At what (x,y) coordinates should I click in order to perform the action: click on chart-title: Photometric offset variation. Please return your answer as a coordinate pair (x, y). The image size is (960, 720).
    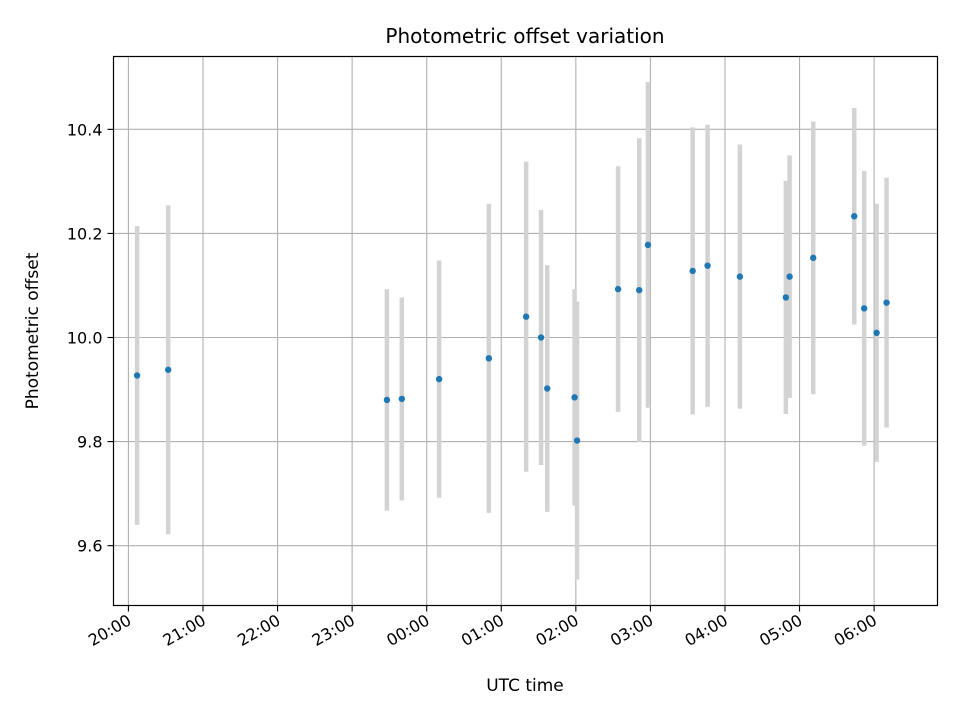
    Looking at the image, I should click on (524, 36).